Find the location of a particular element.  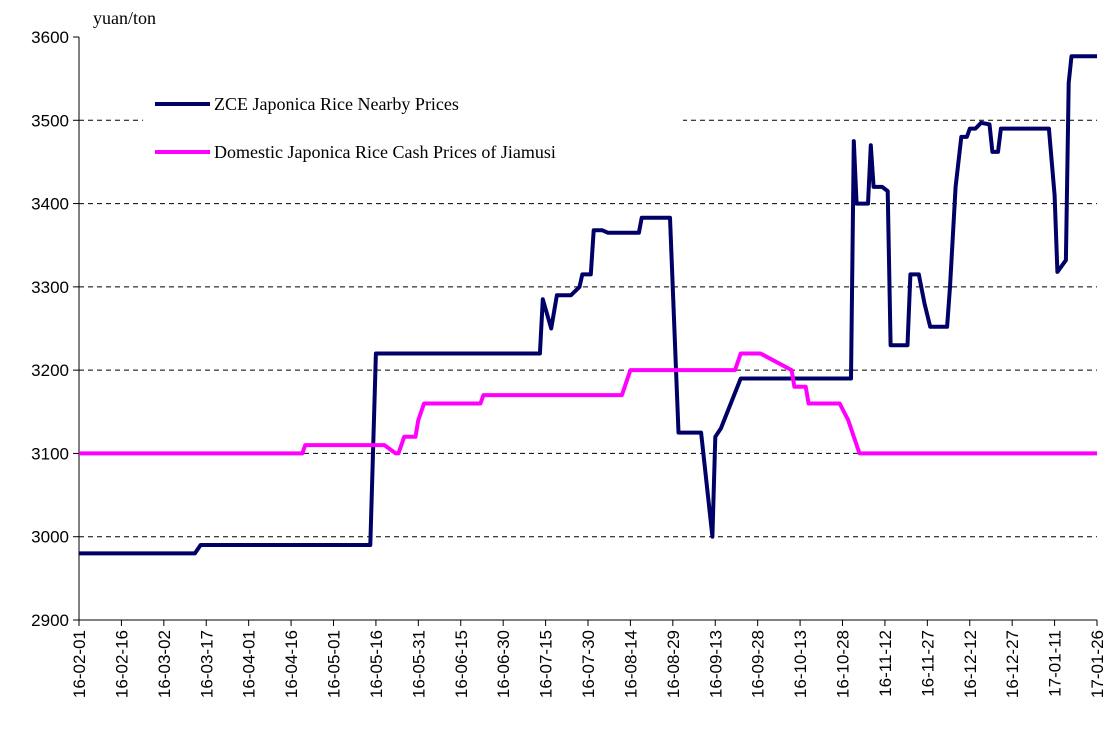

y-tick-label: 3500 is located at coordinates (50, 120).